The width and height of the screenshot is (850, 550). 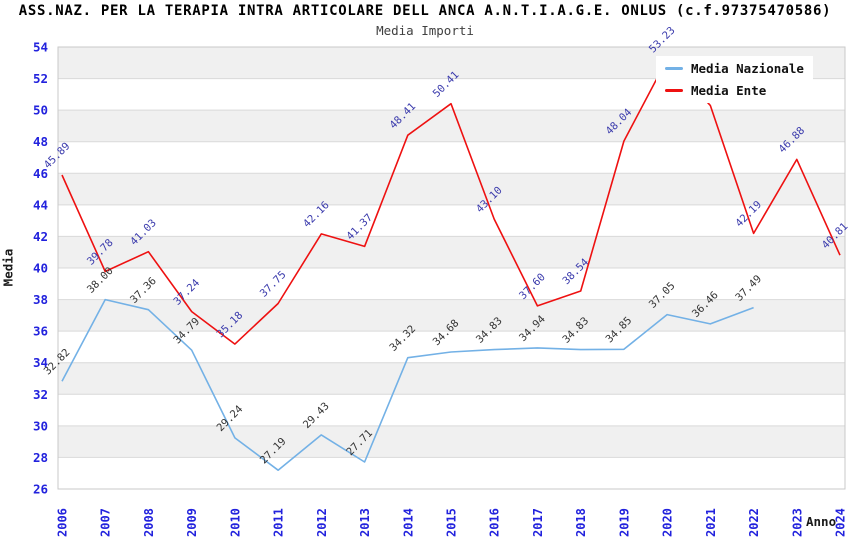 I want to click on y-tick-label: 30, so click(x=40, y=425).